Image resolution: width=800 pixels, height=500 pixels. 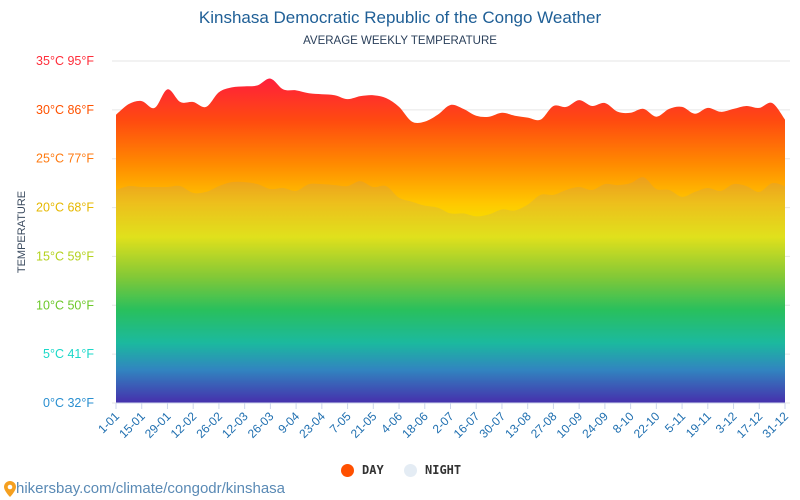 I want to click on x-tick-label: 26-02, so click(x=209, y=425).